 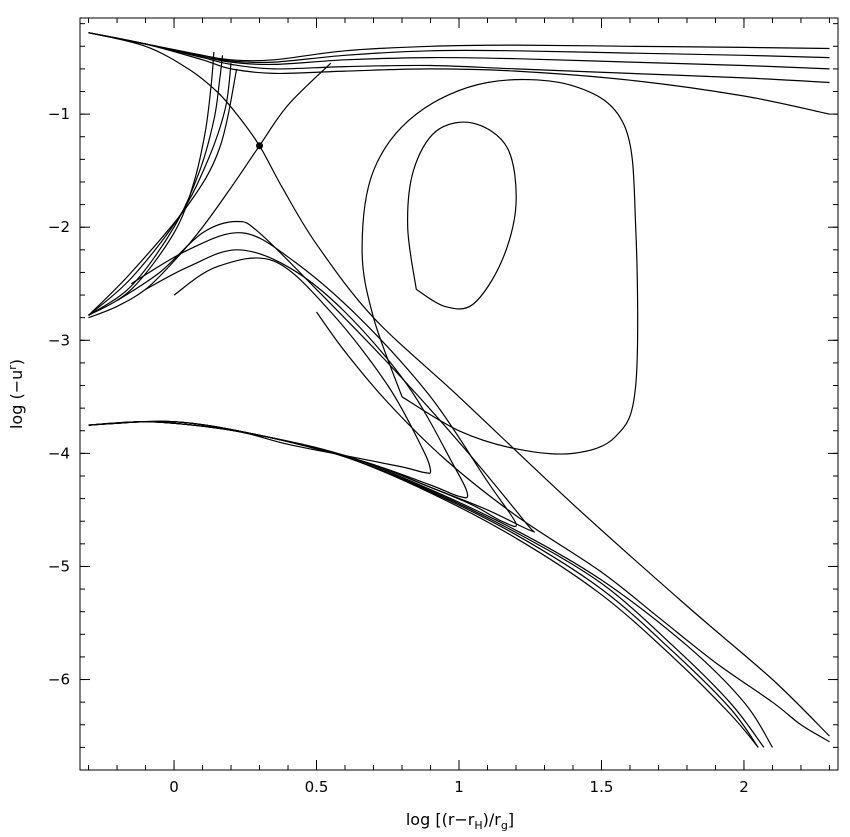 What do you see at coordinates (59, 566) in the screenshot?
I see `y-tick-label: −5` at bounding box center [59, 566].